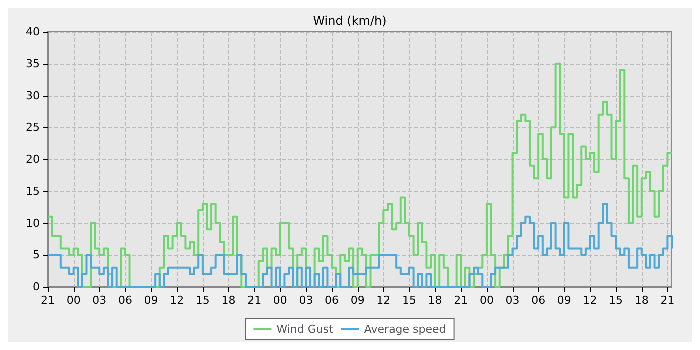 Image resolution: width=700 pixels, height=350 pixels. I want to click on y-tick-label: 5, so click(36, 255).